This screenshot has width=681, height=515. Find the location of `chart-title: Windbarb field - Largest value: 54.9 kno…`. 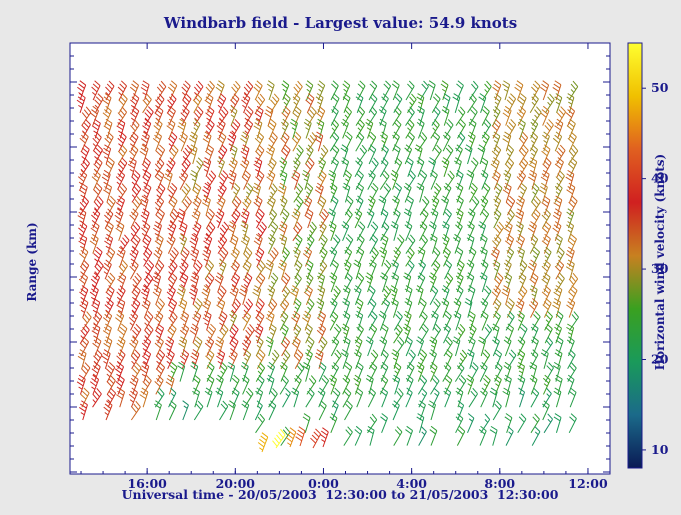

chart-title: Windbarb field - Largest value: 54.9 kno… is located at coordinates (340, 23).